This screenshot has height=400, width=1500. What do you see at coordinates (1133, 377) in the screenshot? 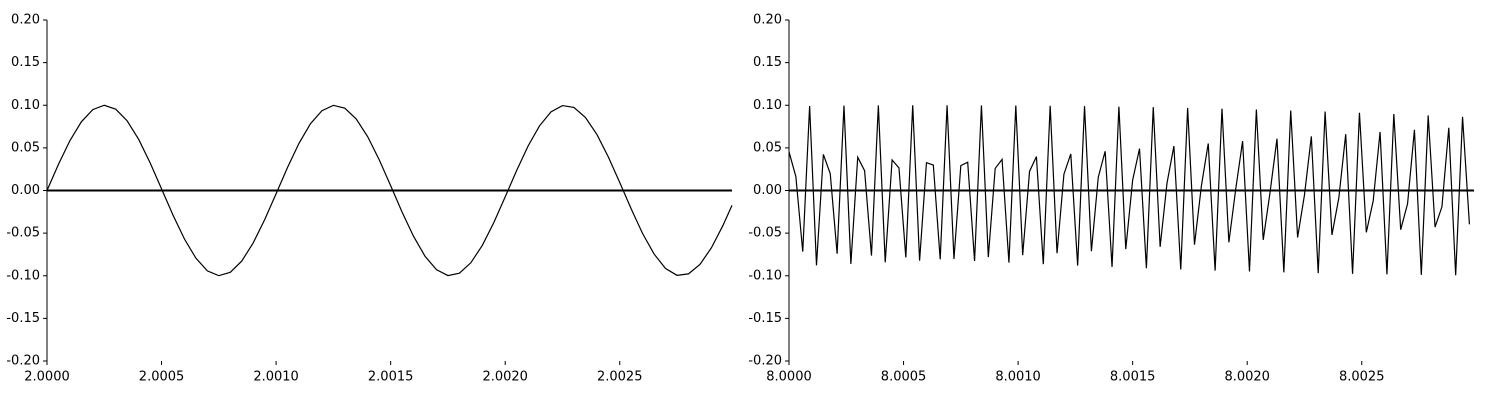
I see `x-tick-label: 8.0015` at bounding box center [1133, 377].